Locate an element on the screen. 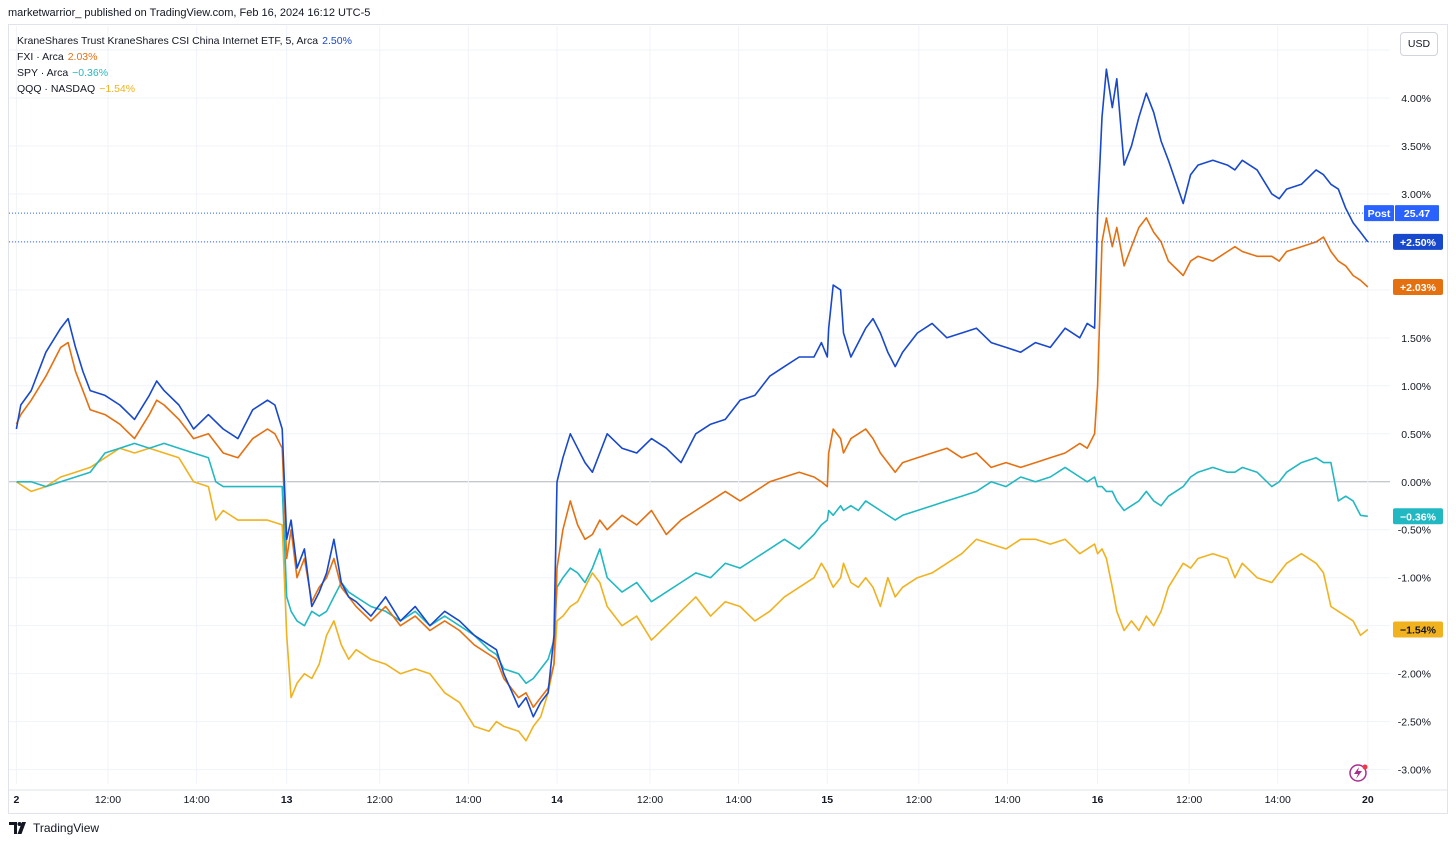 This screenshot has height=846, width=1456. last-value-tag-fxi: +2.03% is located at coordinates (1418, 286).